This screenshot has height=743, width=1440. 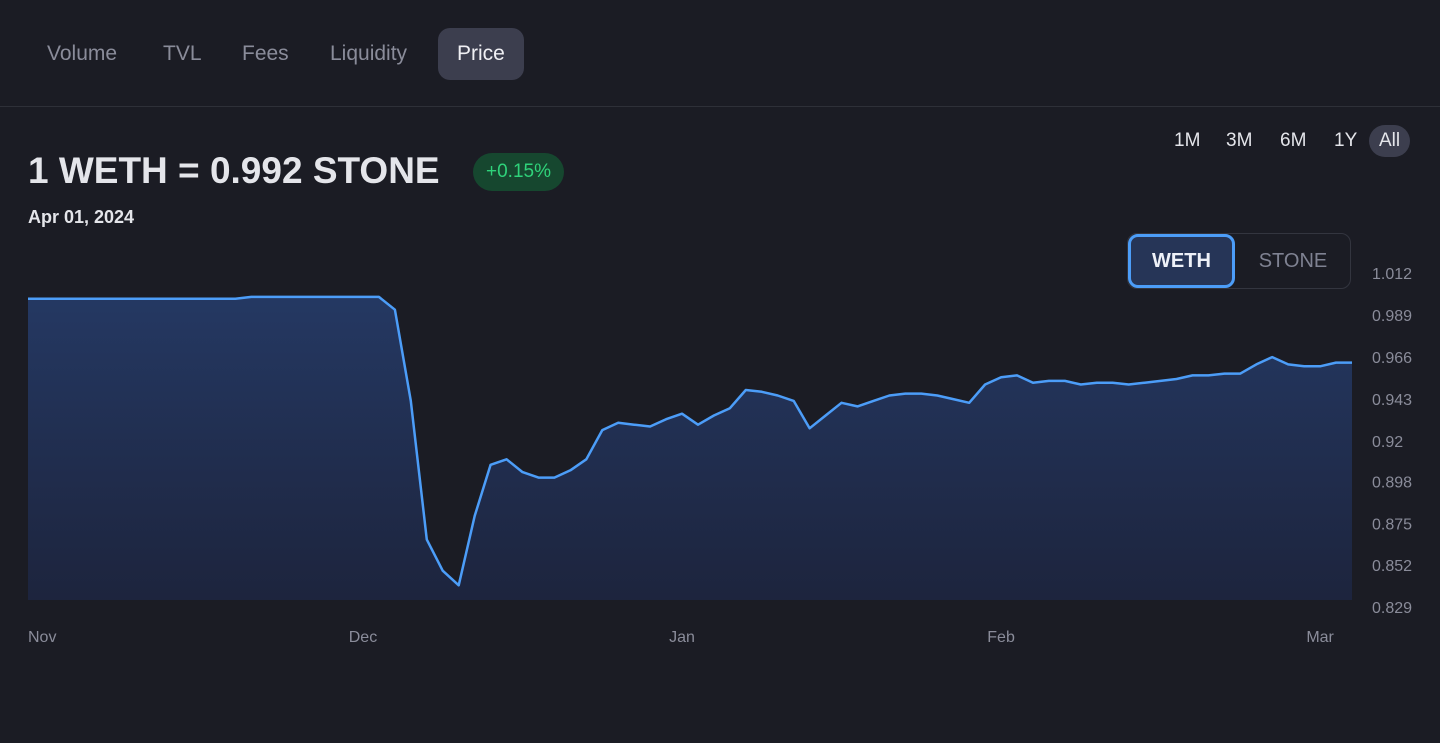 What do you see at coordinates (1392, 358) in the screenshot?
I see `y-tick-label: 0.966` at bounding box center [1392, 358].